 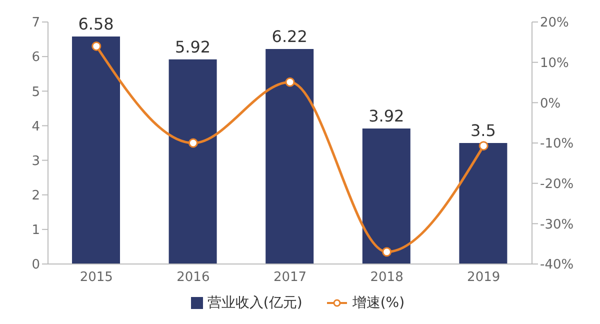 I want to click on y-tick-label: 0, so click(x=36, y=265).